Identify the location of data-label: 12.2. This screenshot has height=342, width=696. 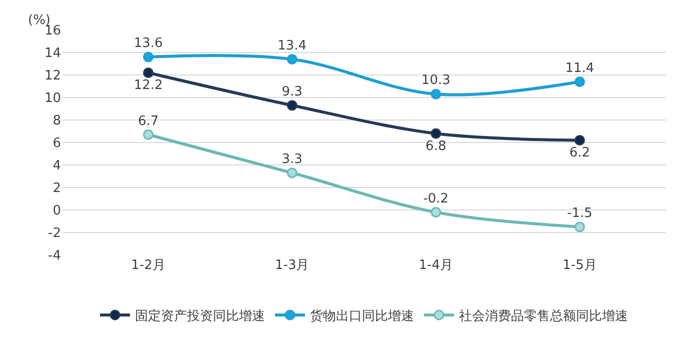
(148, 86).